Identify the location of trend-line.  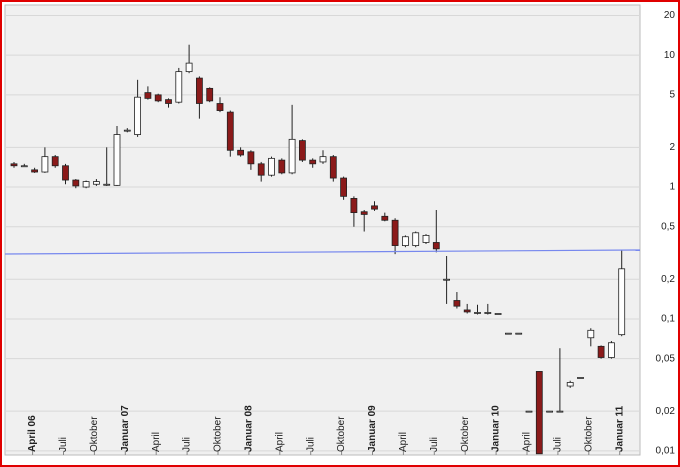
(322, 252).